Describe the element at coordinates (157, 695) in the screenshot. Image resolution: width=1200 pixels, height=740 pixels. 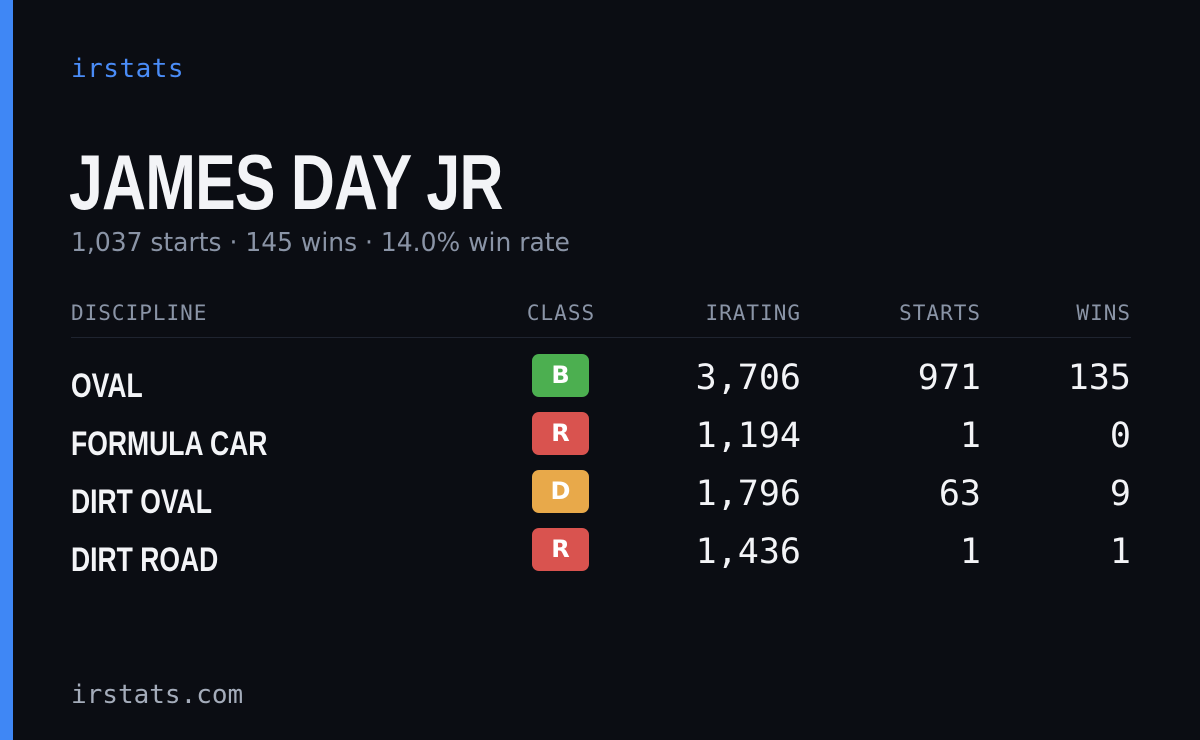
I see `footer-site-url: irstats.com` at that location.